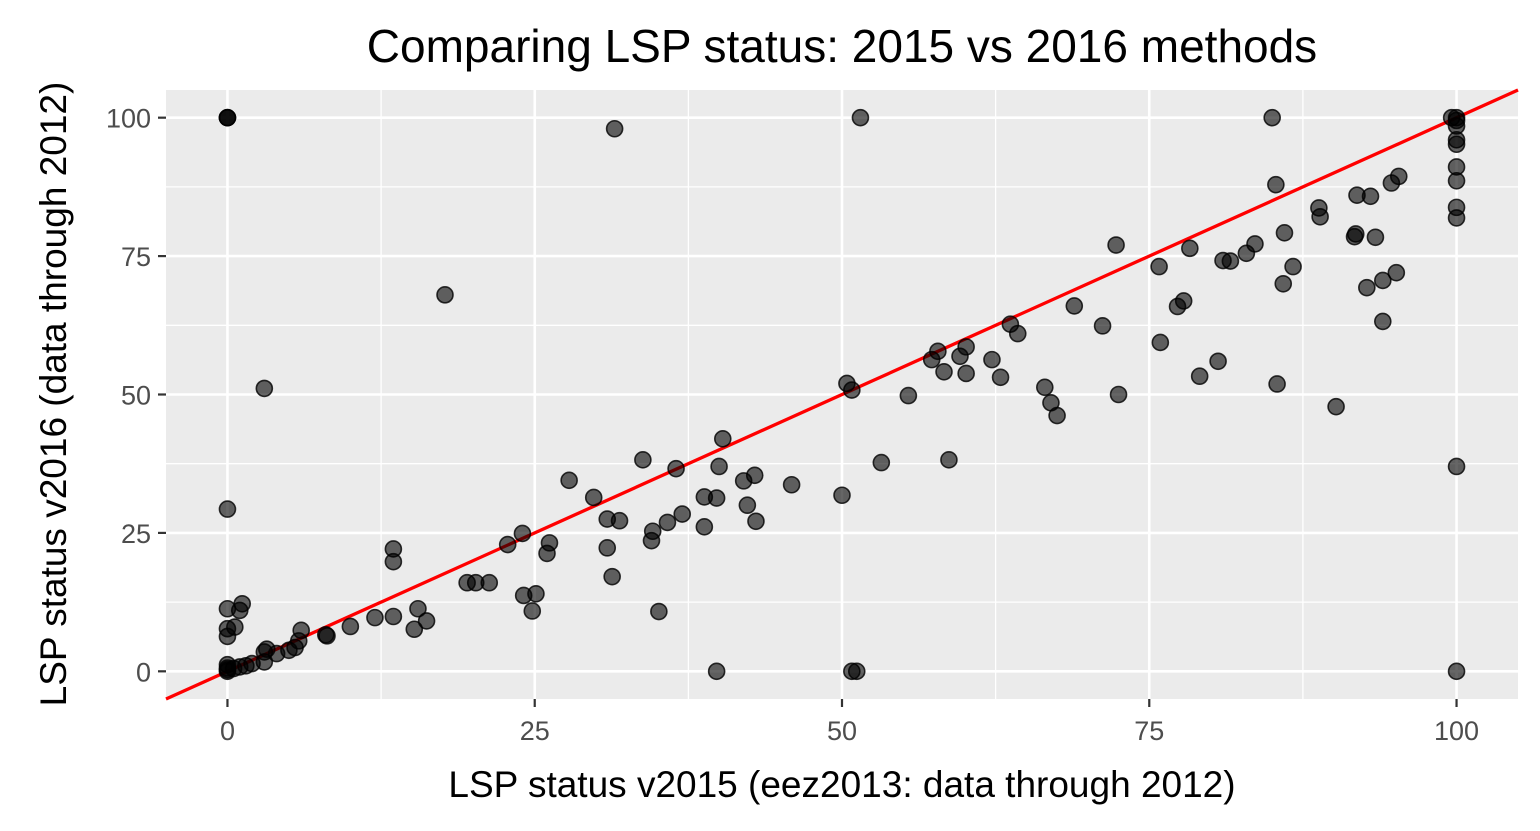 The width and height of the screenshot is (1540, 831). I want to click on x-tick-labels: 0 25 50 75 100, so click(849, 731).